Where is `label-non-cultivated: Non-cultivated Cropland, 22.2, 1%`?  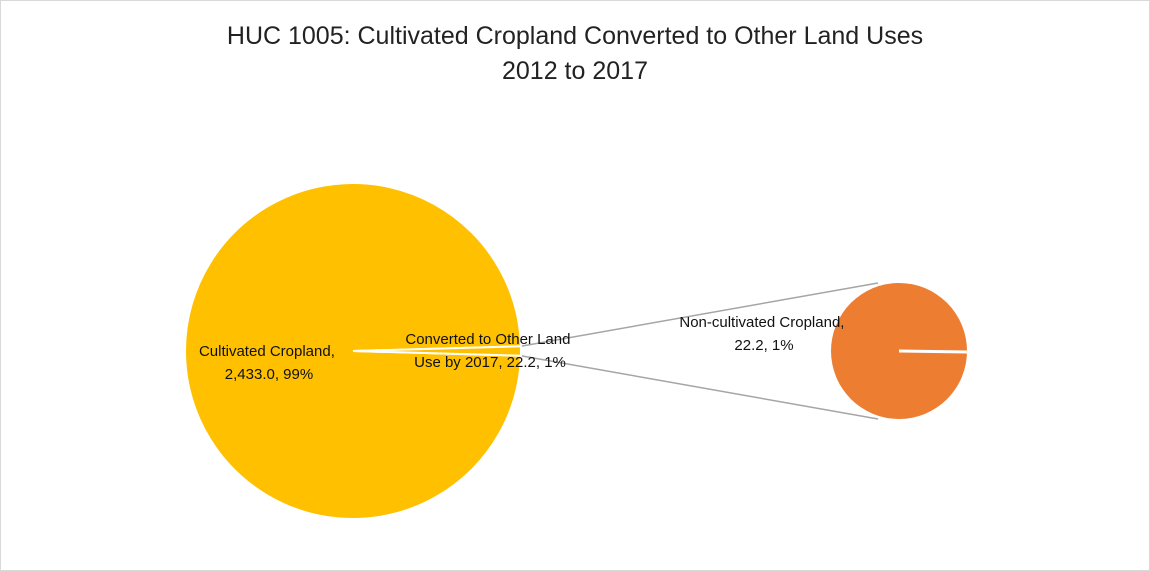 label-non-cultivated: Non-cultivated Cropland, 22.2, 1% is located at coordinates (763, 334).